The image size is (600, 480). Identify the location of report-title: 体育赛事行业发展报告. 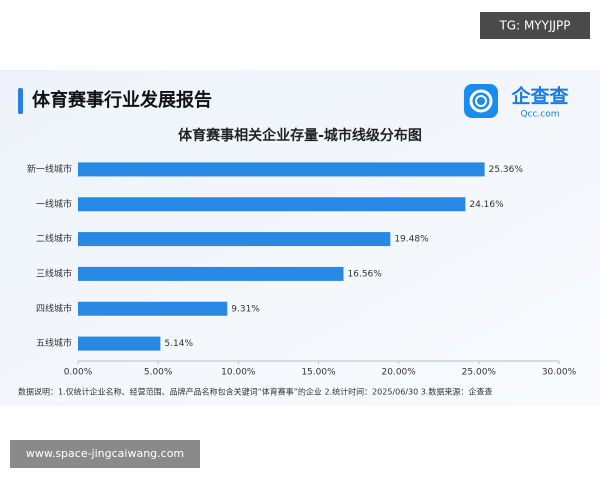
(122, 100).